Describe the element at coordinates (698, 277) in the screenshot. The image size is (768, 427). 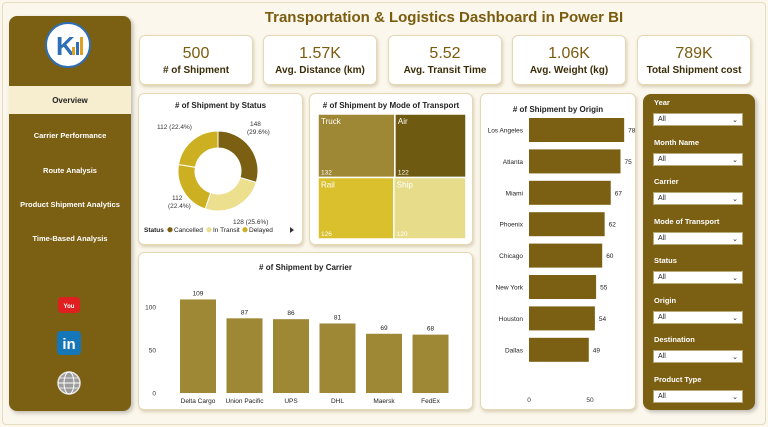
I see `filter-dropdown-status: All ⌄` at that location.